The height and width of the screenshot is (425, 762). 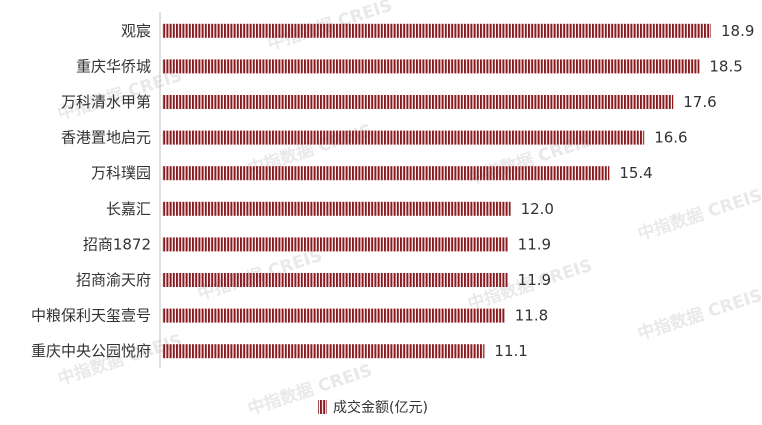 I want to click on value-label: 18.5, so click(x=725, y=66).